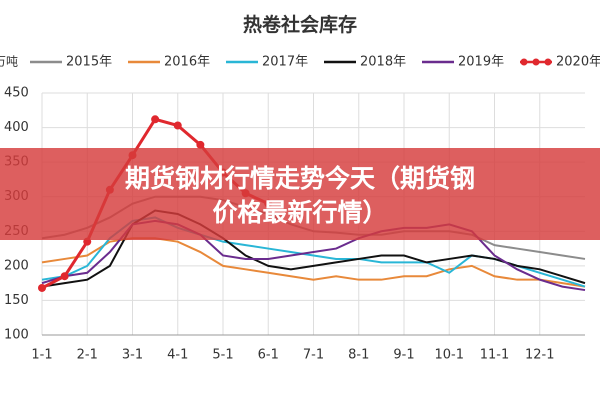 This screenshot has height=400, width=600. What do you see at coordinates (16, 127) in the screenshot?
I see `y-tick-label: 400` at bounding box center [16, 127].